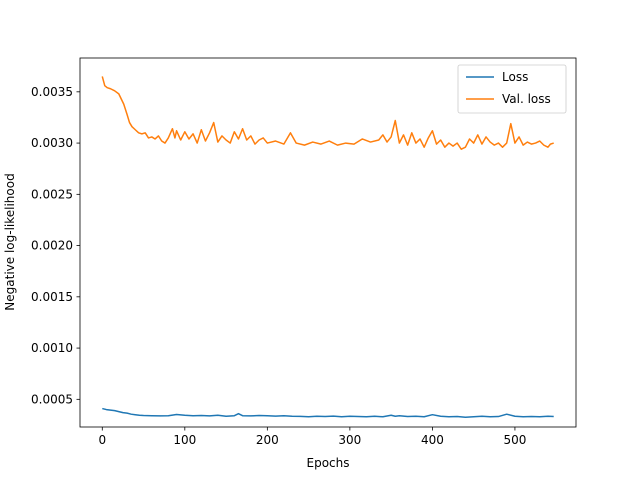  Describe the element at coordinates (52, 348) in the screenshot. I see `y-tick-label: 0.0010` at that location.